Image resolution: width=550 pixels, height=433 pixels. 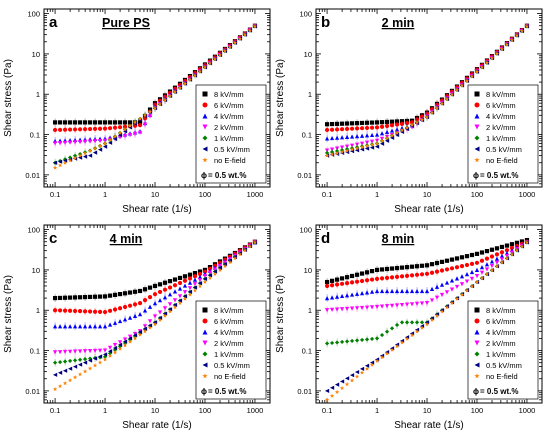 I want to click on x-tick-label: 100, so click(x=205, y=410).